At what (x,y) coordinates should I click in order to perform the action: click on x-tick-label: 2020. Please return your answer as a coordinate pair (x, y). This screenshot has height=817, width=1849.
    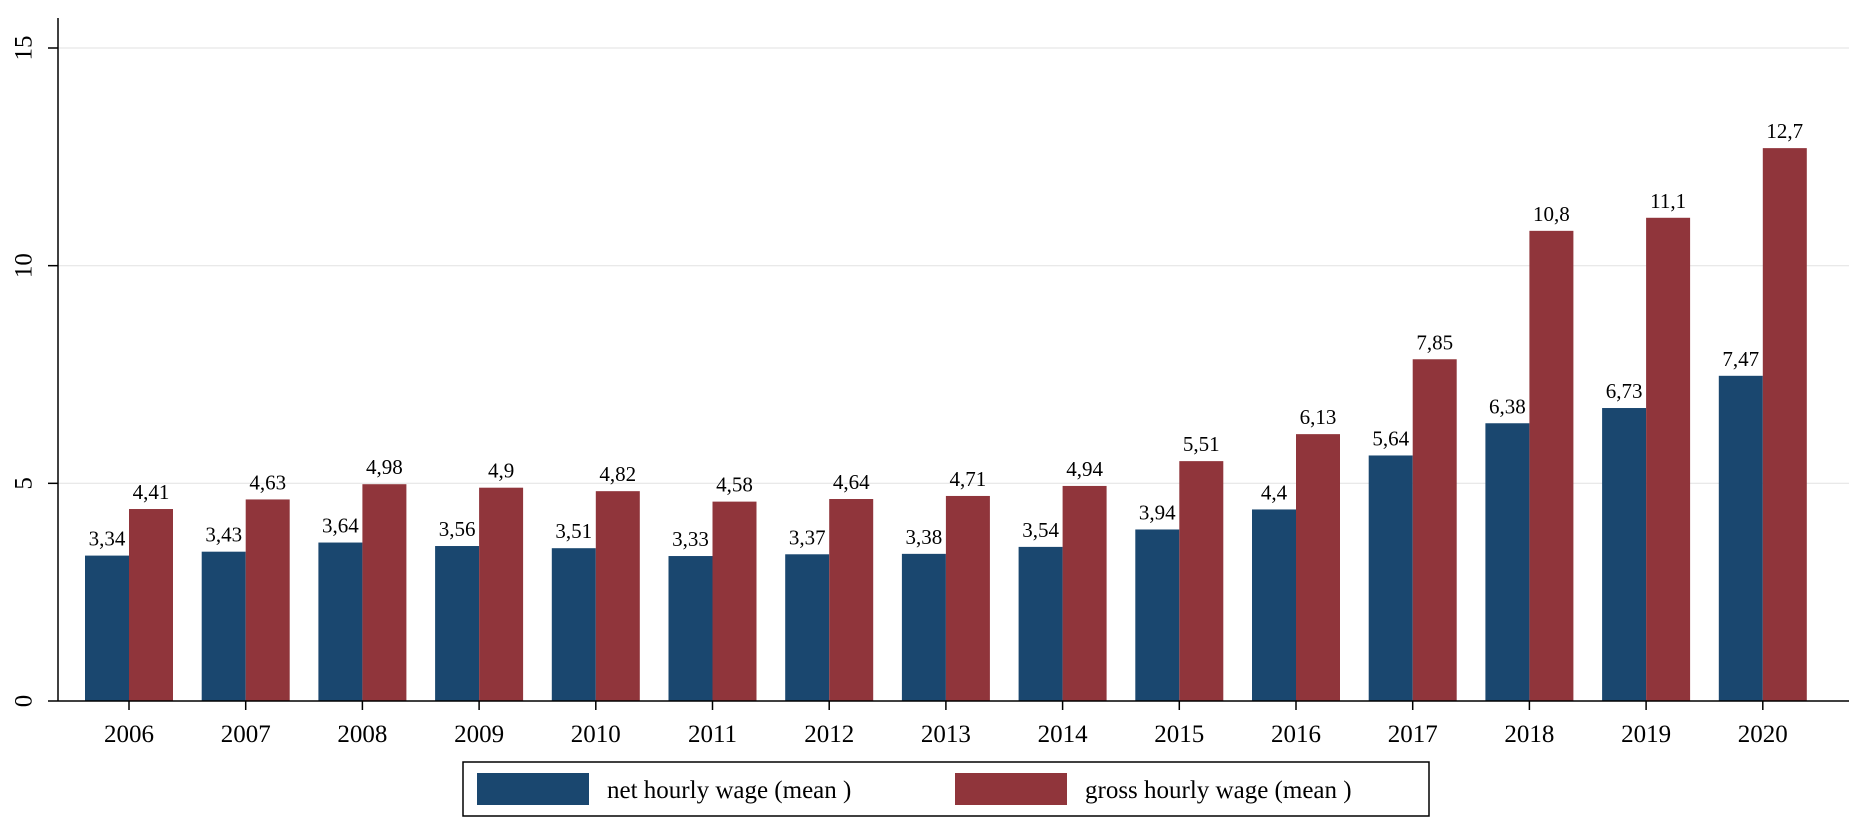
    Looking at the image, I should click on (1763, 734).